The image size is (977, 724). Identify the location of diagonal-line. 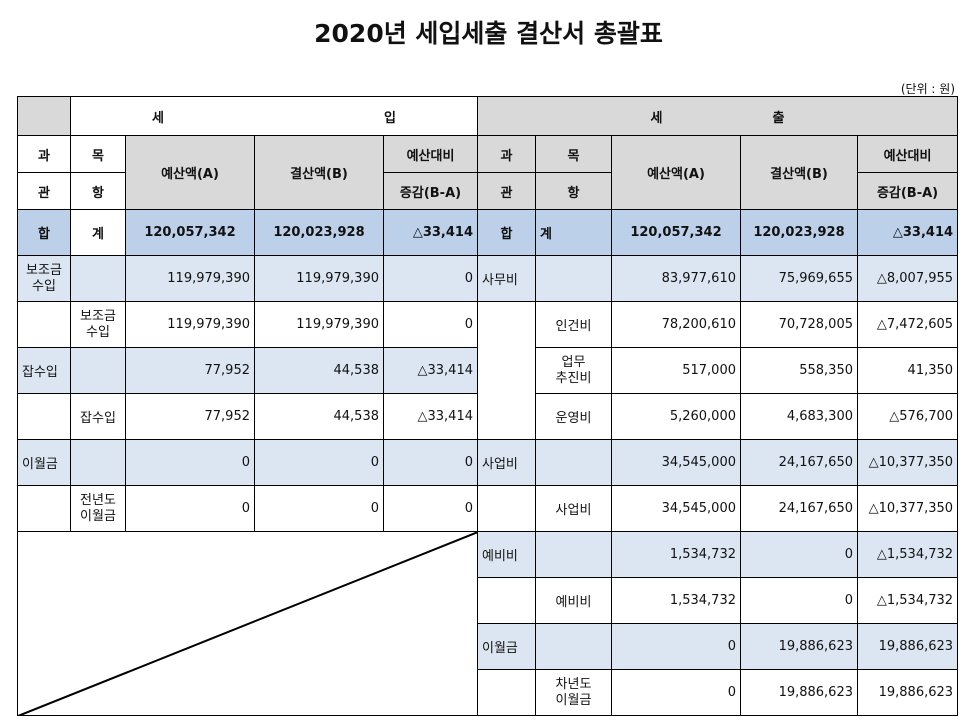
(248, 623).